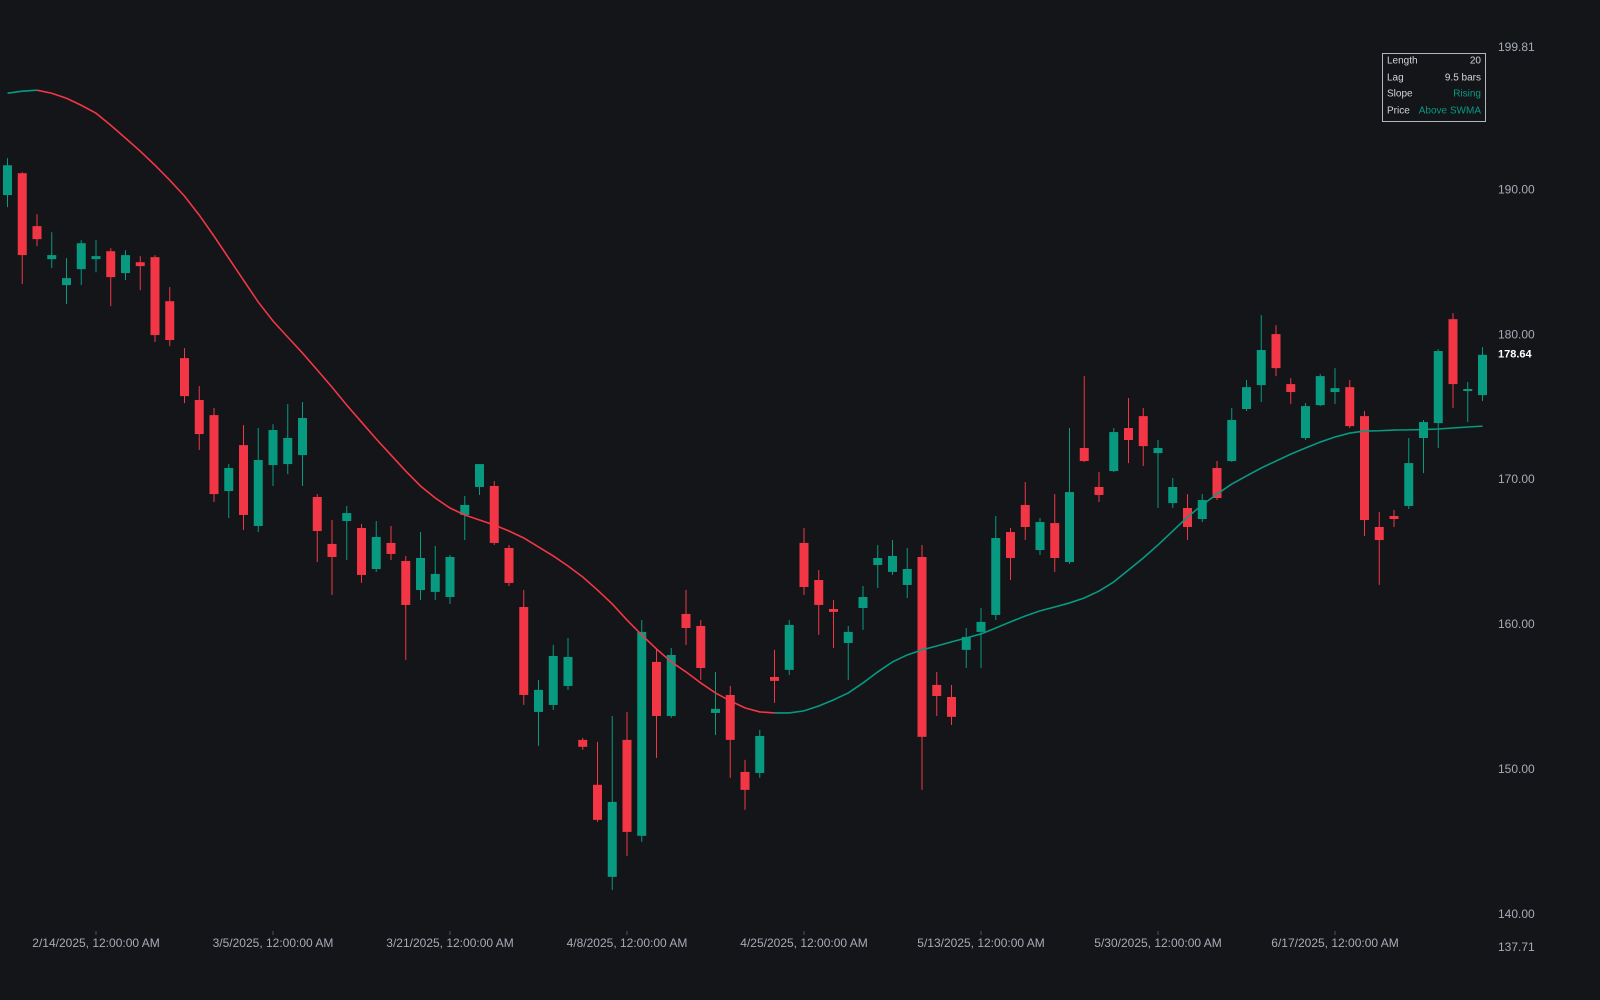 The width and height of the screenshot is (1600, 1000). What do you see at coordinates (449, 943) in the screenshot?
I see `x-tick-label: 3/21/2025, 12:00:00 AM` at bounding box center [449, 943].